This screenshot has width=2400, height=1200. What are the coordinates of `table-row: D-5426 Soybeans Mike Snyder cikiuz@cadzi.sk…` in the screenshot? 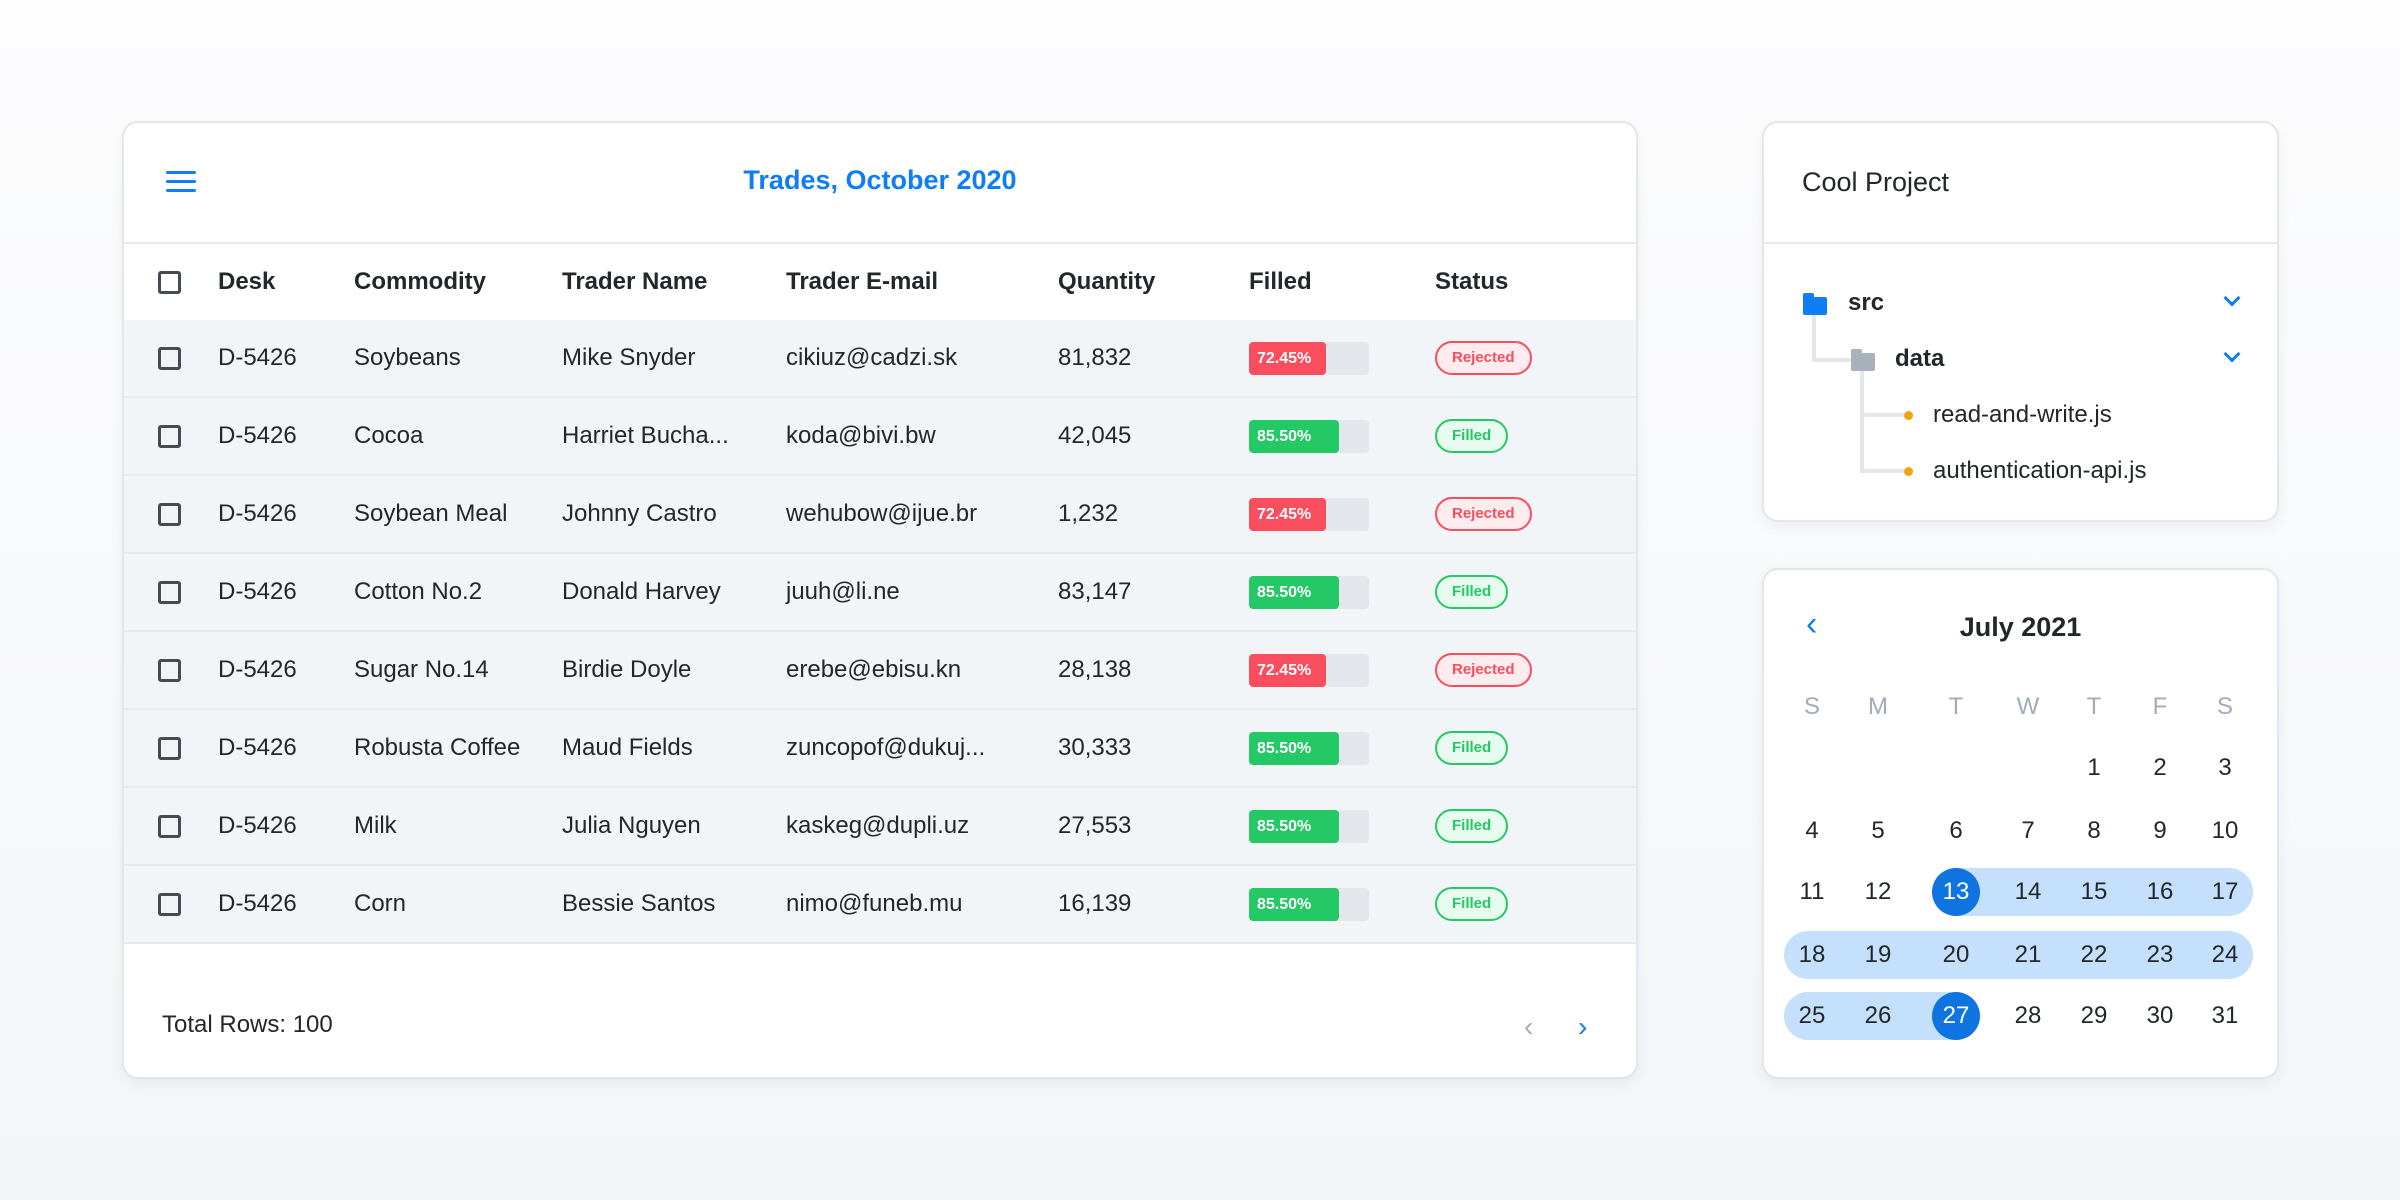 It's located at (880, 359).